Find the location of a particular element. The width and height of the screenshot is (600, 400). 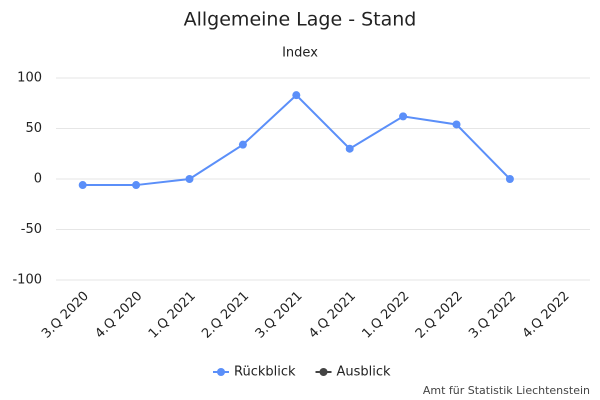

x-tick-label: 3.Q 2020 is located at coordinates (65, 315).